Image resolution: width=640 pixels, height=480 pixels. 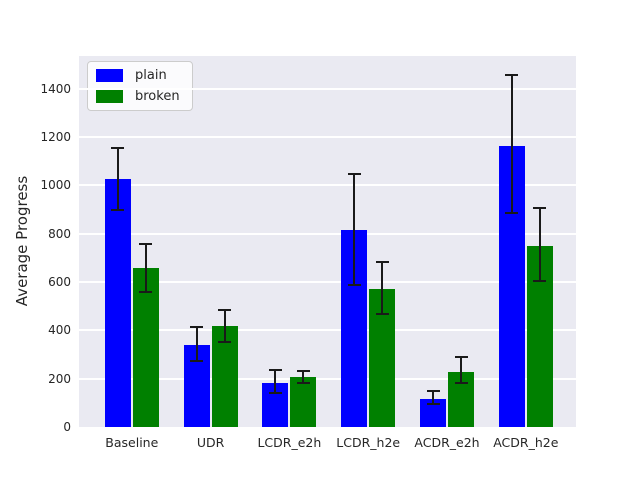 What do you see at coordinates (433, 397) in the screenshot?
I see `errorbar-plain-ACDR_e2h` at bounding box center [433, 397].